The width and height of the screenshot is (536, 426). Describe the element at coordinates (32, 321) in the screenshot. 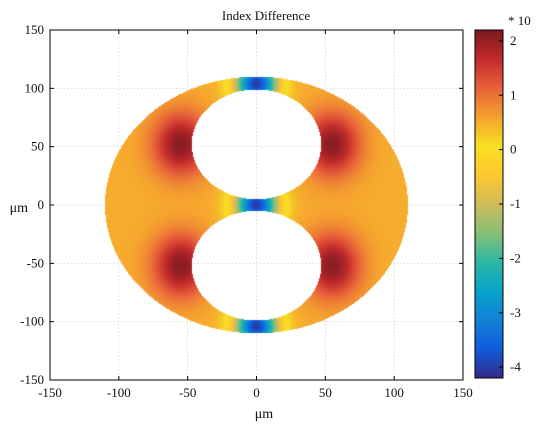

I see `y-tick-label: -100` at that location.